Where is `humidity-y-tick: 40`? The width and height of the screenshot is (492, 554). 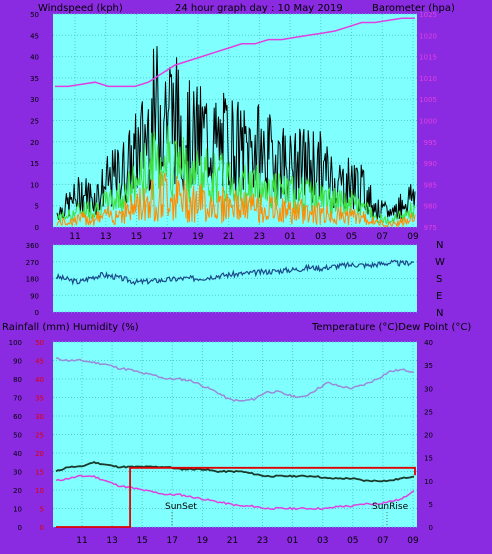
humidity-y-tick: 40 is located at coordinates (17, 454).